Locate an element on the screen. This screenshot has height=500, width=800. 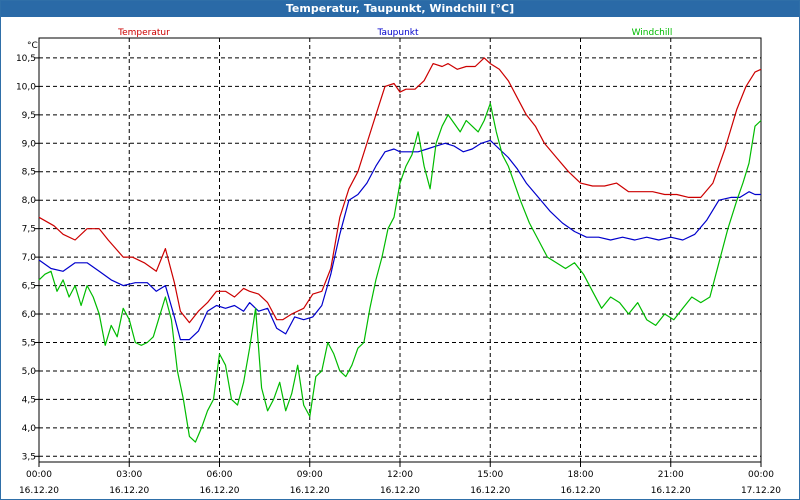
x-tick-time-label: 03:00 is located at coordinates (129, 475).